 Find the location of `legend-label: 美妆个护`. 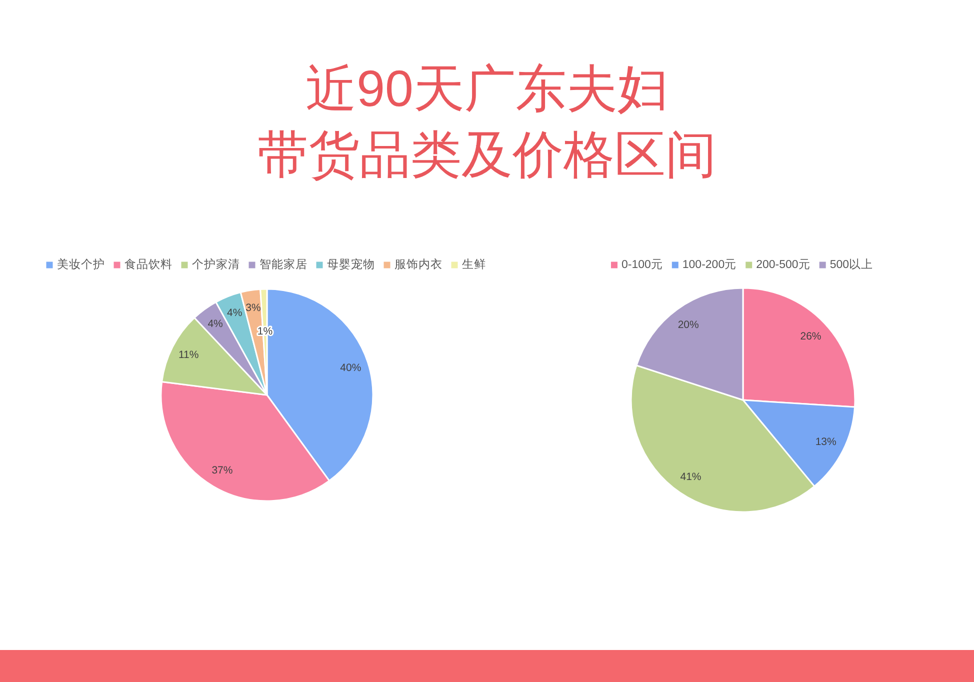

legend-label: 美妆个护 is located at coordinates (80, 264).